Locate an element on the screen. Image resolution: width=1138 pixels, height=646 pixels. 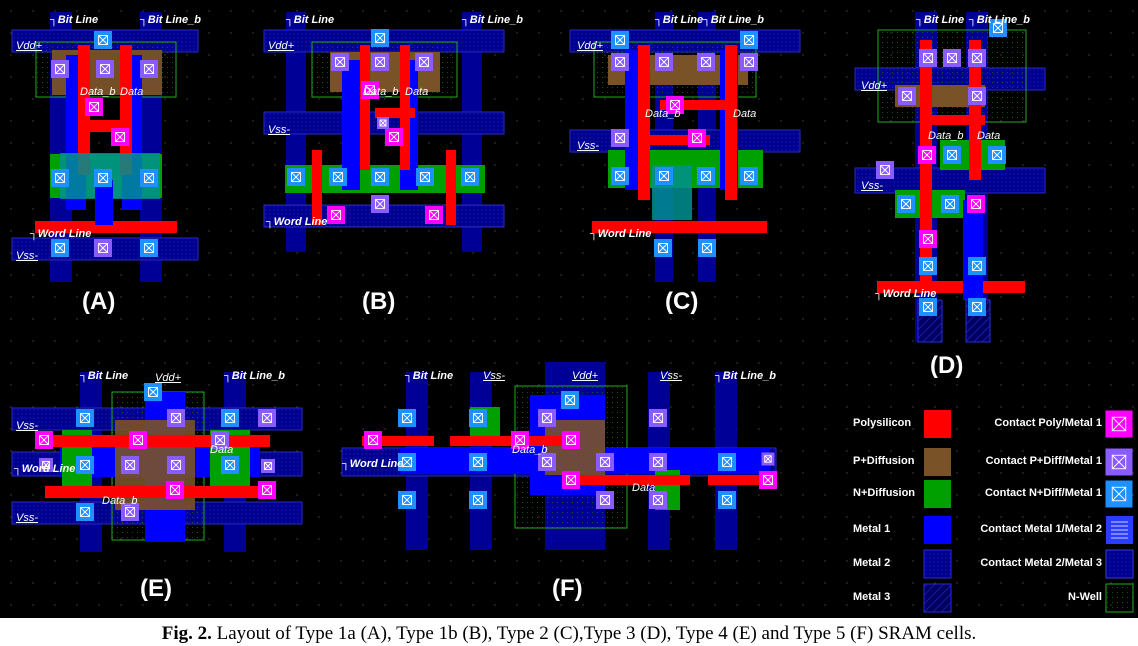
a-m1-mid is located at coordinates (104, 202).